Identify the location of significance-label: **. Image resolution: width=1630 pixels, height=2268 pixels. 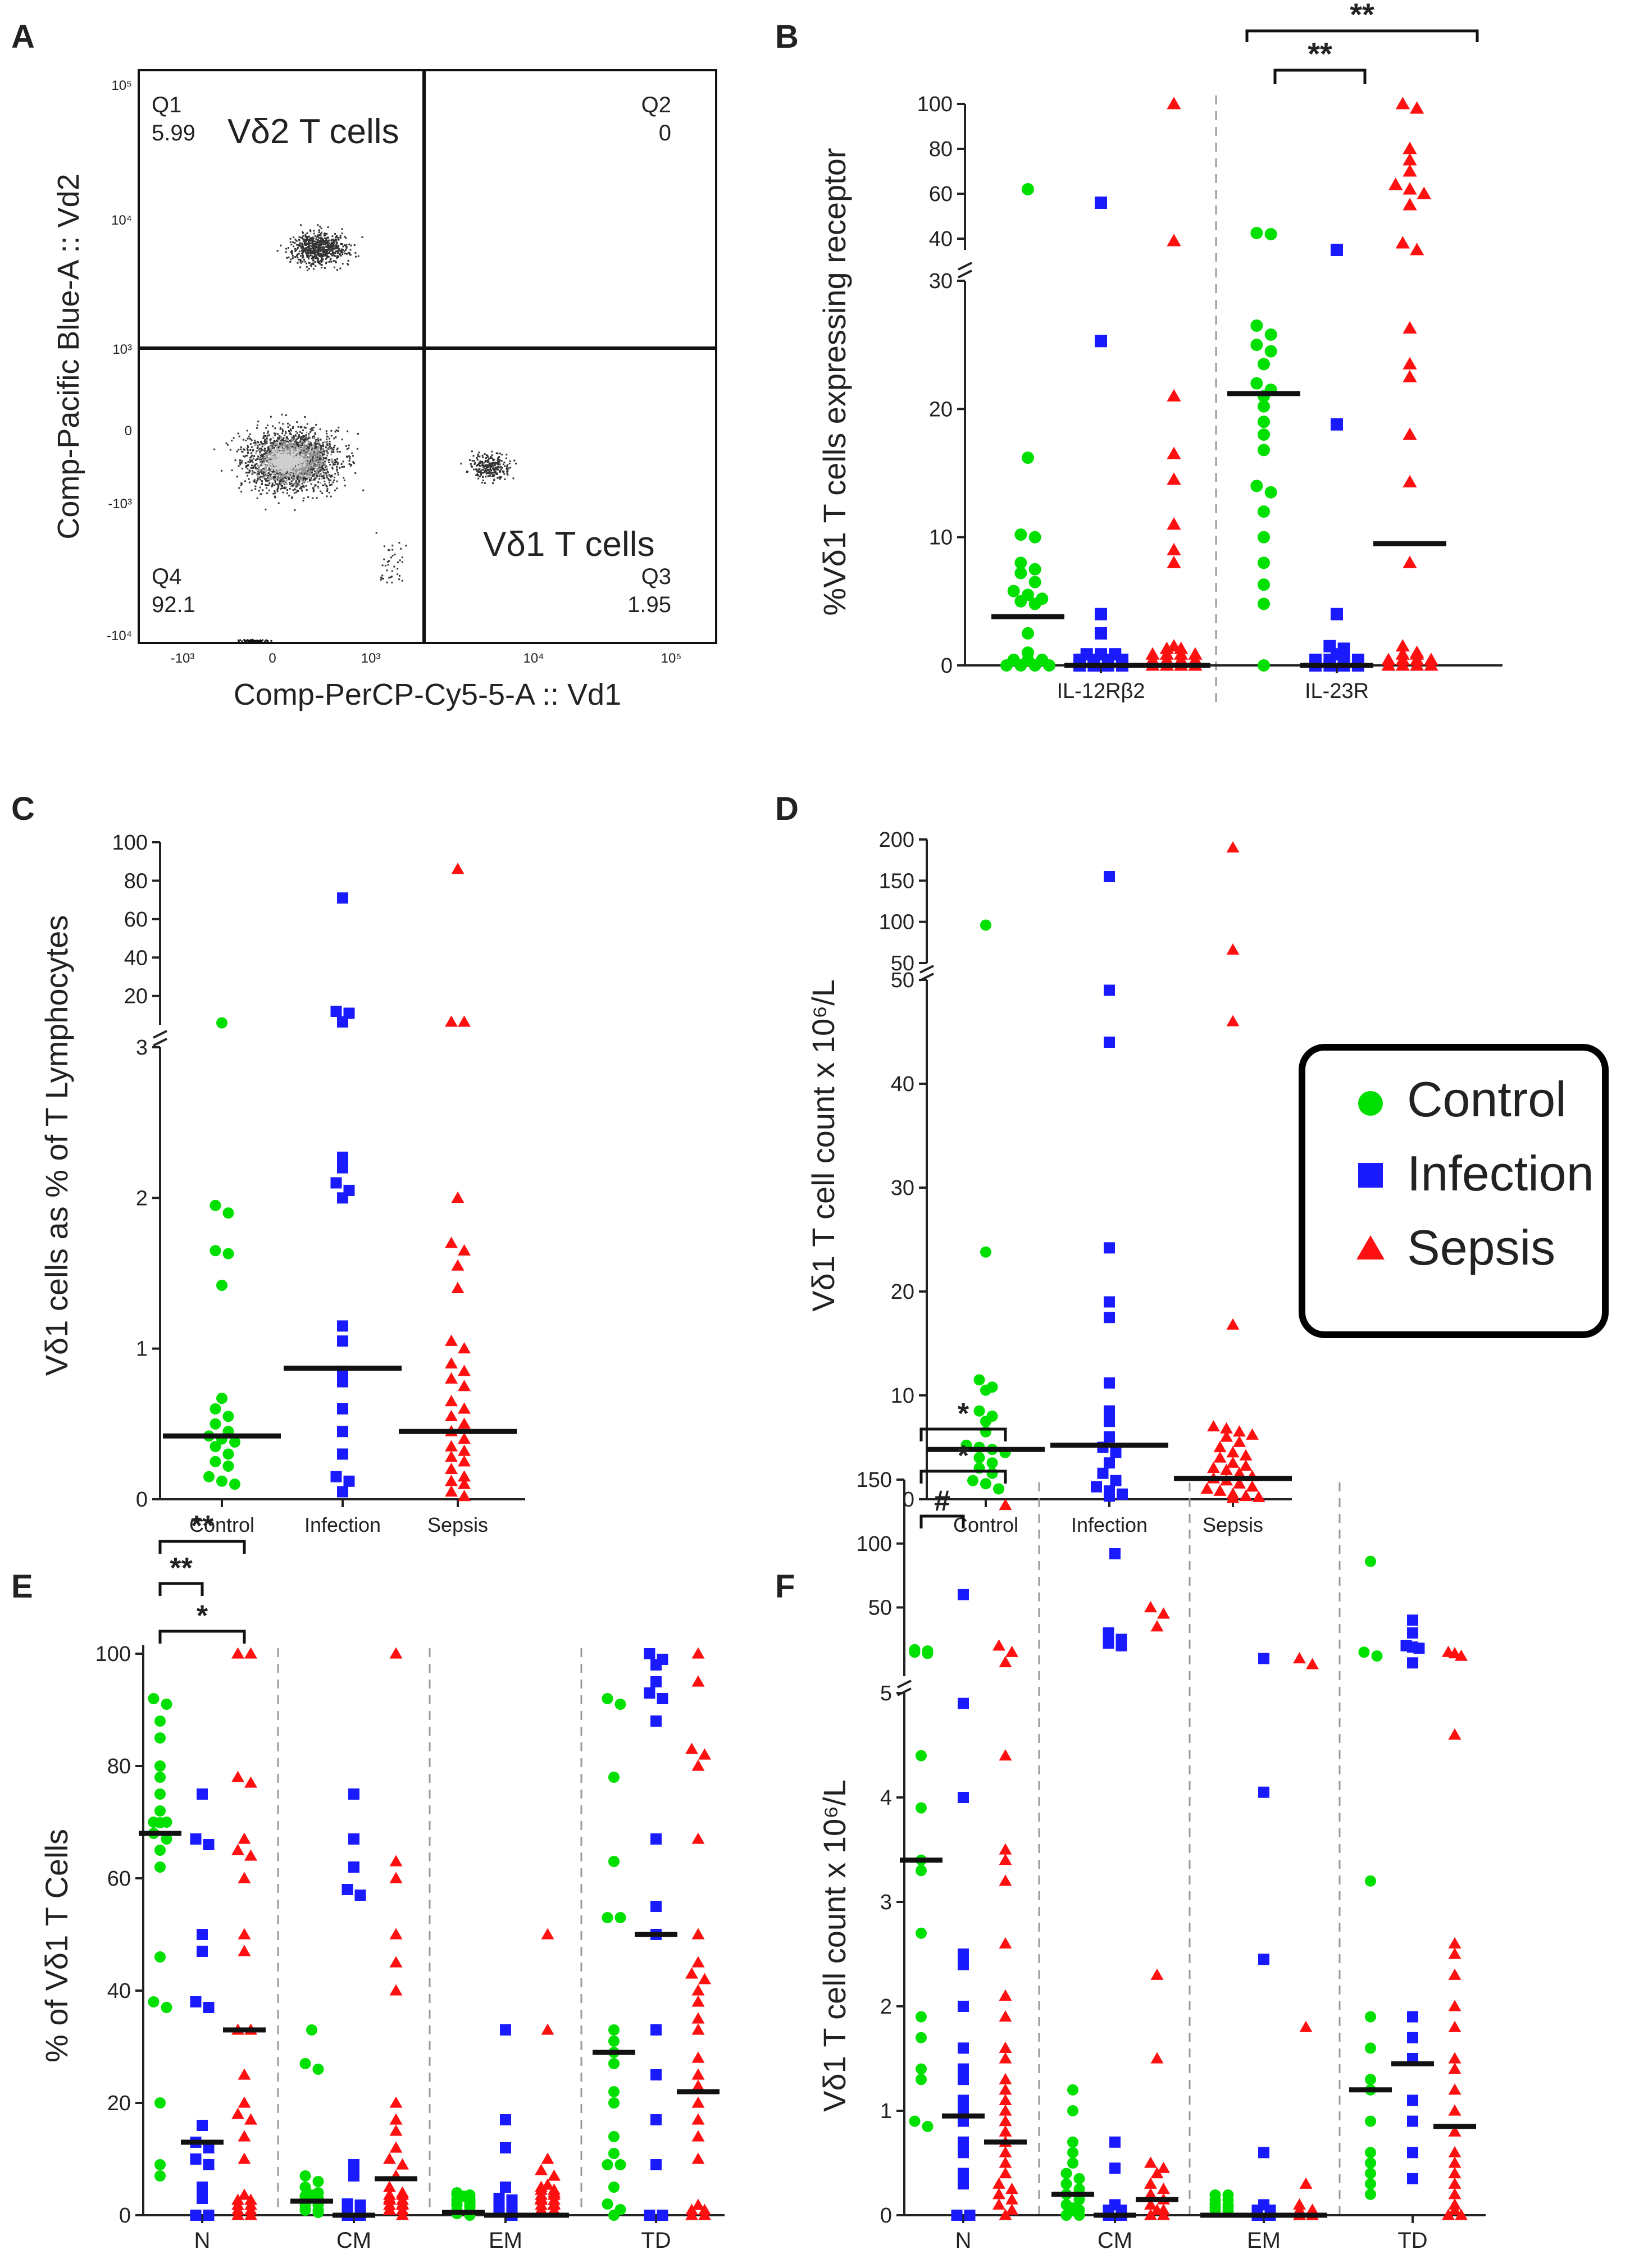
(202, 1526).